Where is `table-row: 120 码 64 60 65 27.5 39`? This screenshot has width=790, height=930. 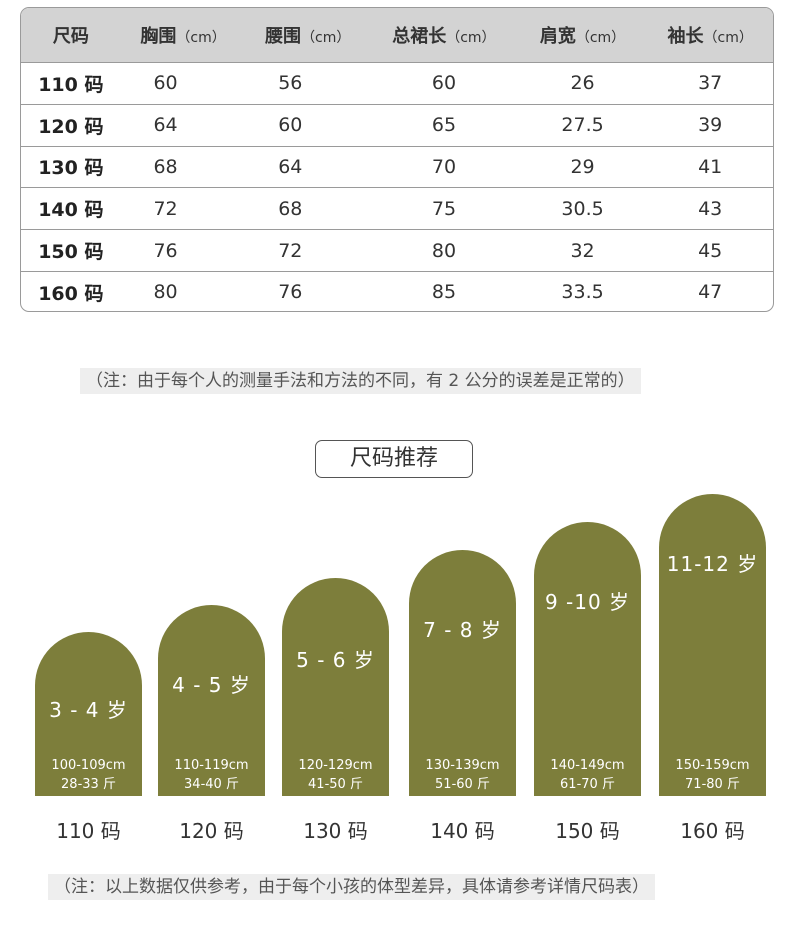 table-row: 120 码 64 60 65 27.5 39 is located at coordinates (397, 124).